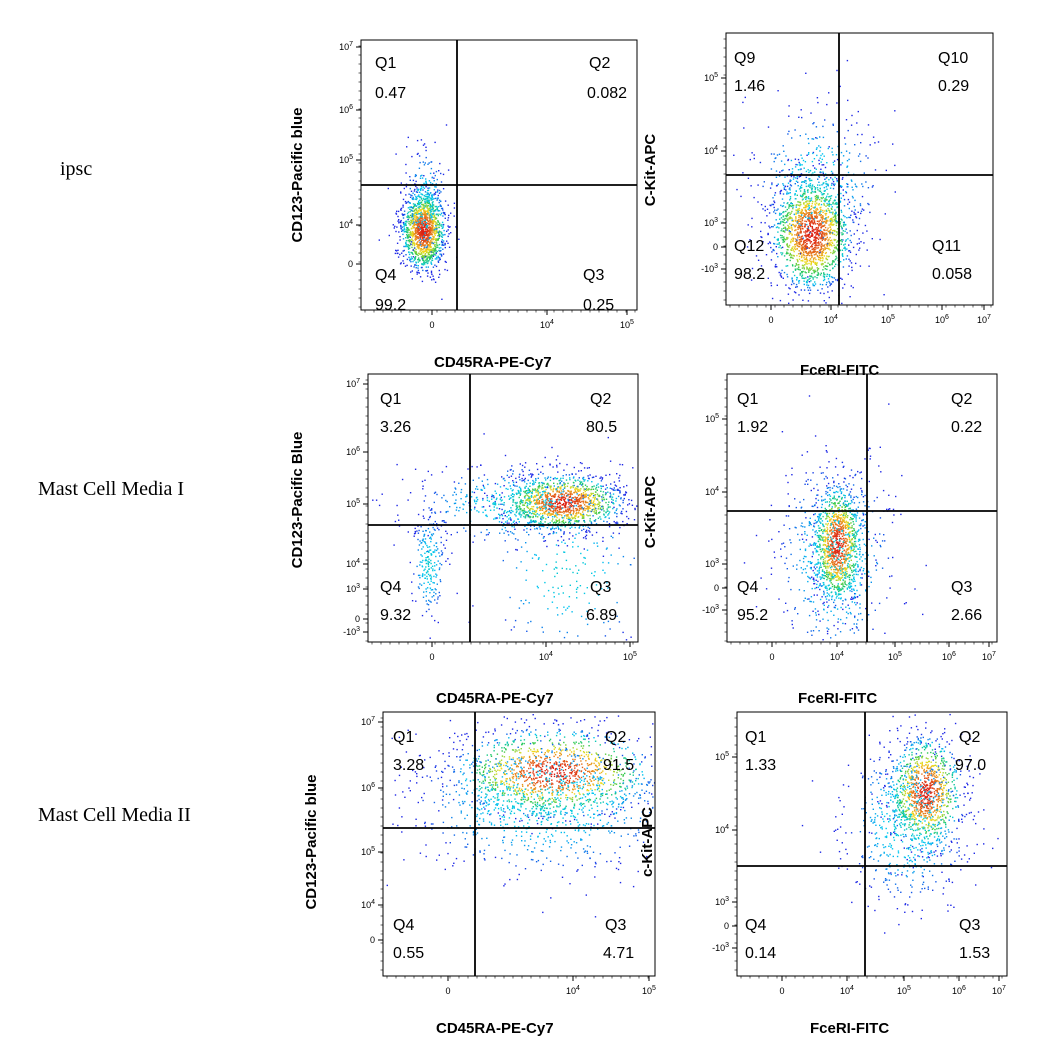 The width and height of the screenshot is (1060, 1058). Describe the element at coordinates (984, 319) in the screenshot. I see `x-tick-label: 107` at that location.